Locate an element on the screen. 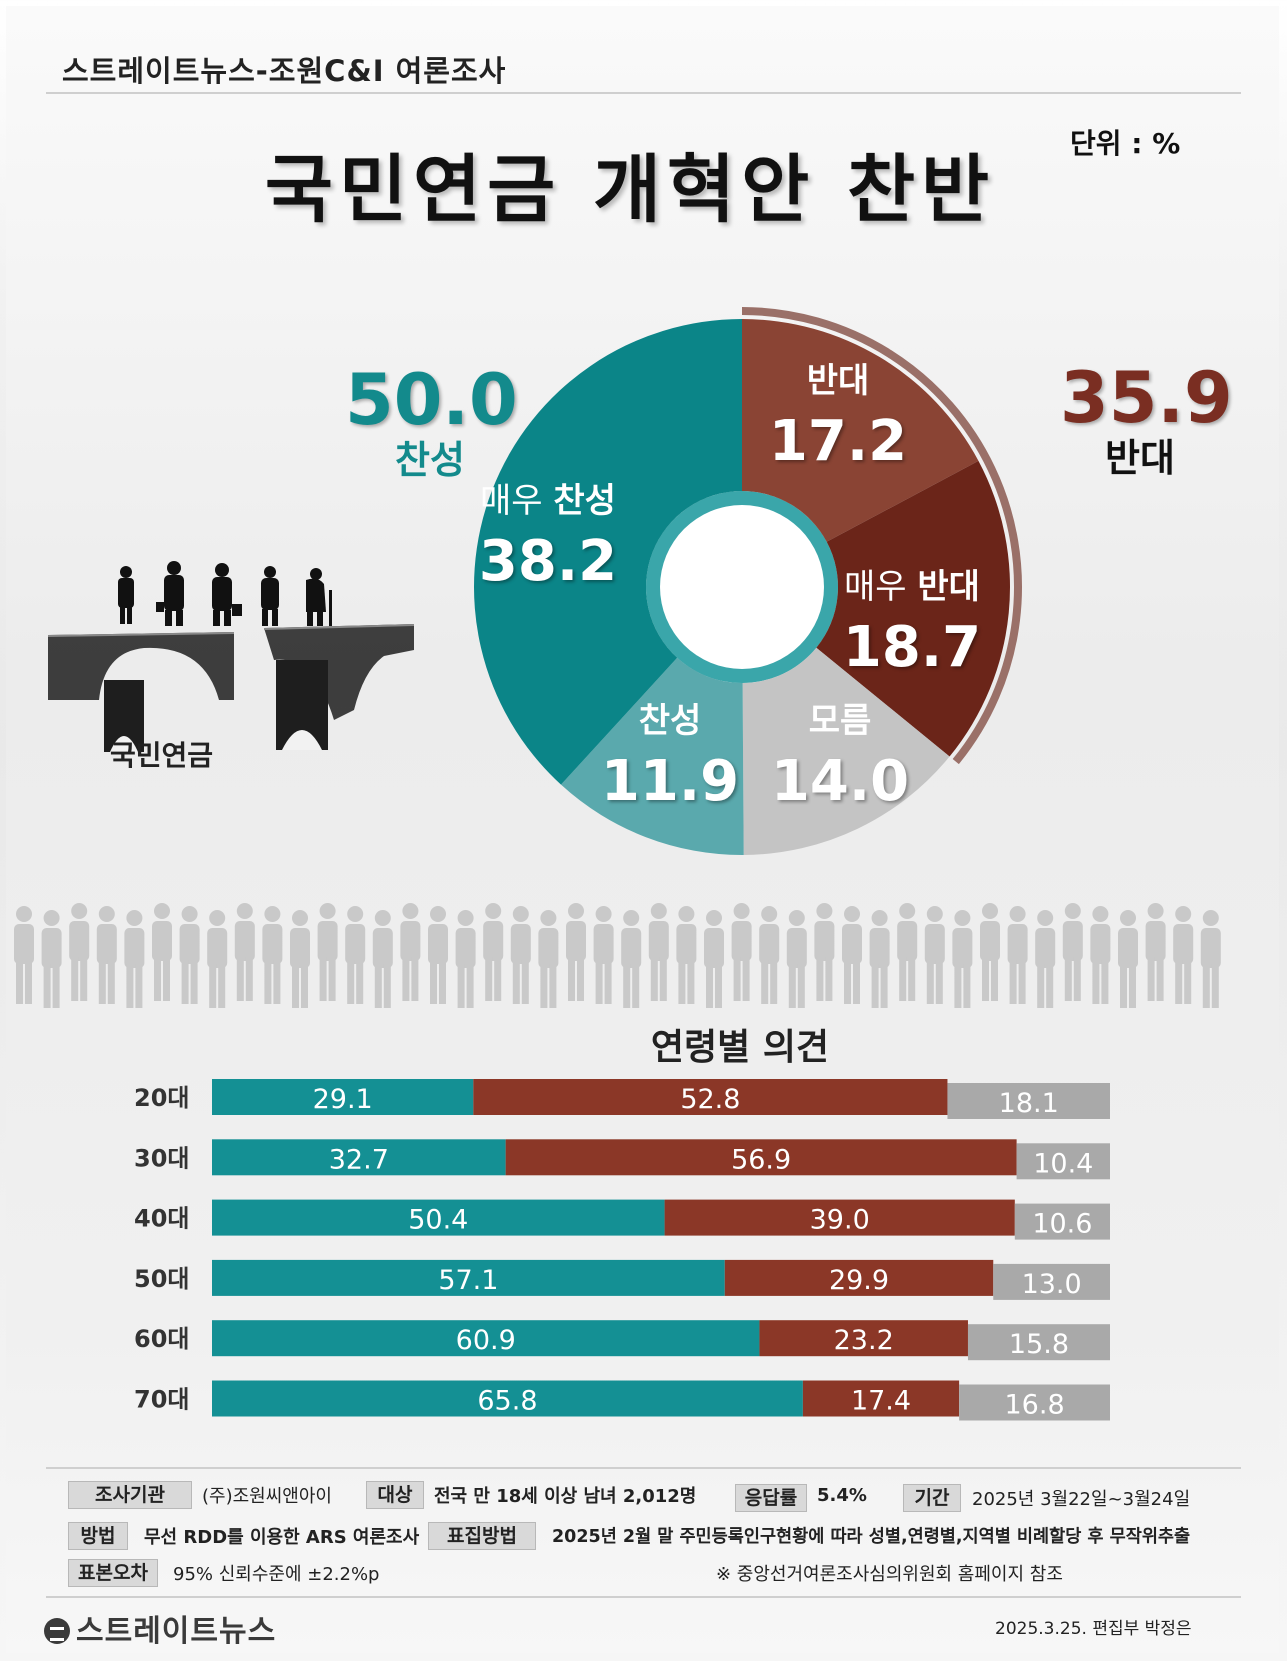 The image size is (1287, 1661). slice-label: 매우 반대 is located at coordinates (912, 587).